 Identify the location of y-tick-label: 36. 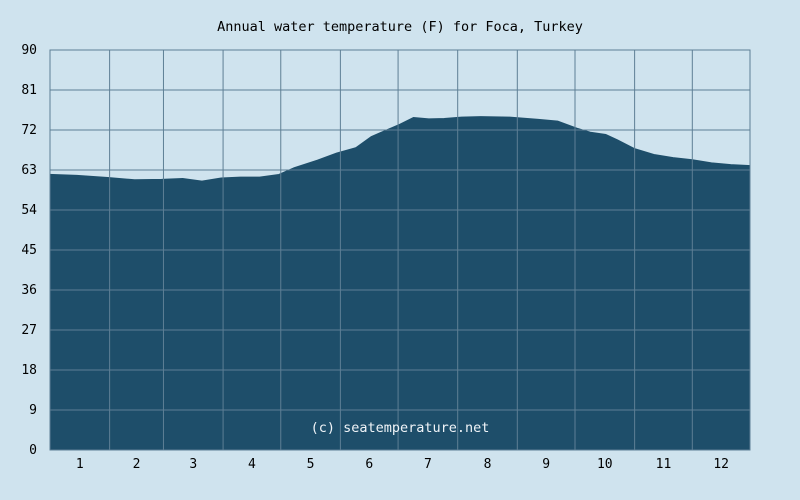
(29, 290).